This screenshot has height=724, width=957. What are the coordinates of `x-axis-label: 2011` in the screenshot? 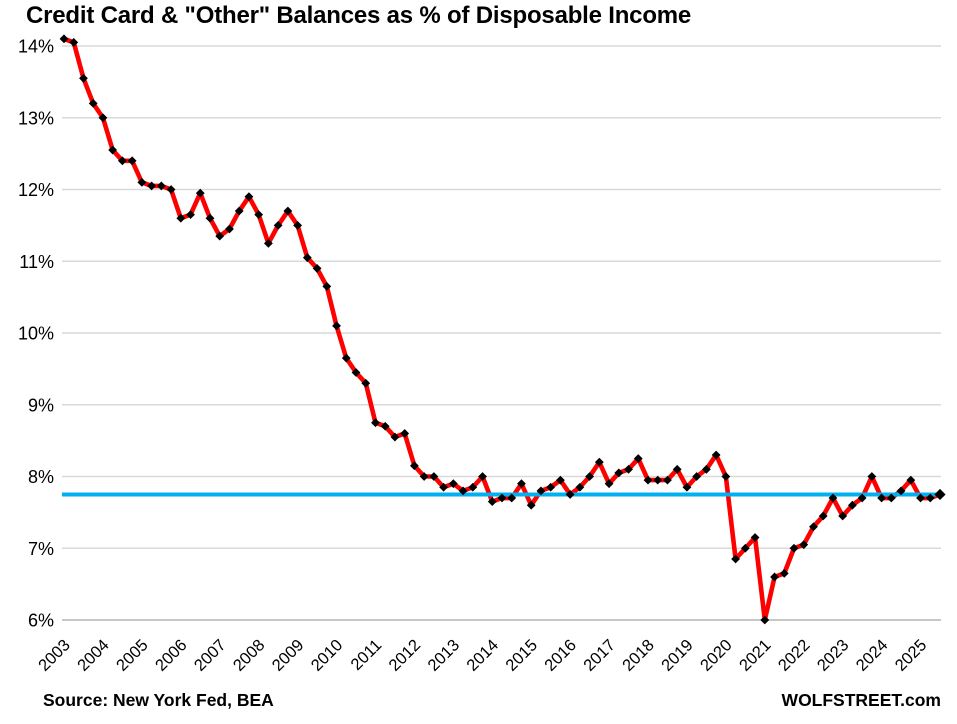 It's located at (366, 655).